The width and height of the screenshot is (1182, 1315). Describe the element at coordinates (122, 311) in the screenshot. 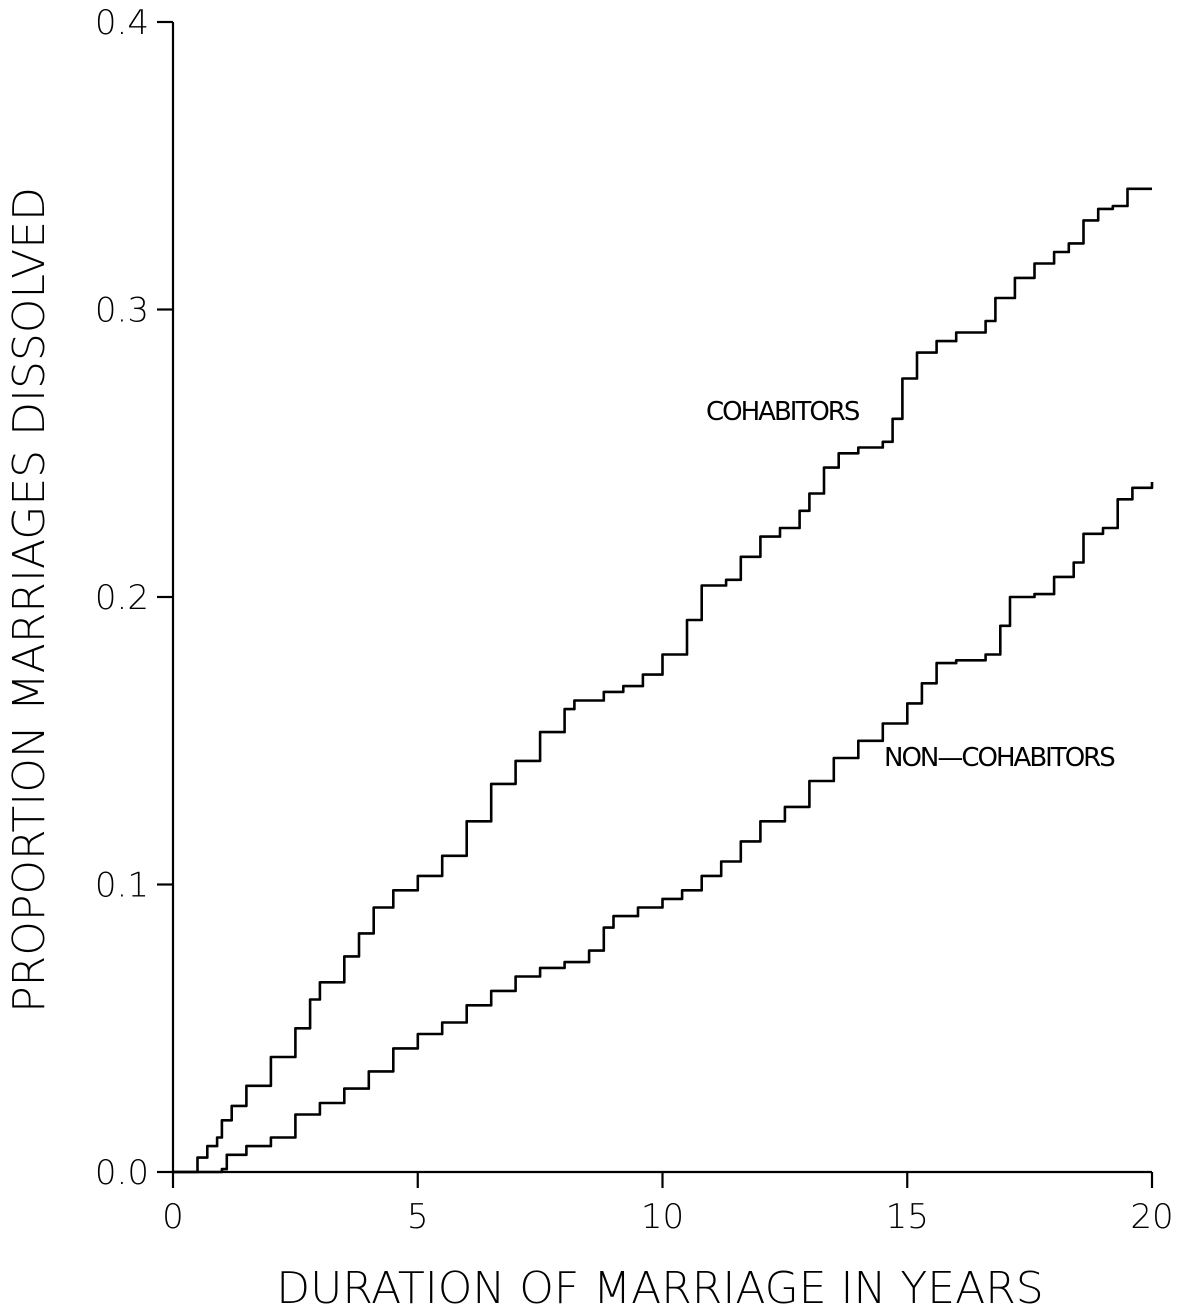

I see `y-tick-label: 0.3` at that location.